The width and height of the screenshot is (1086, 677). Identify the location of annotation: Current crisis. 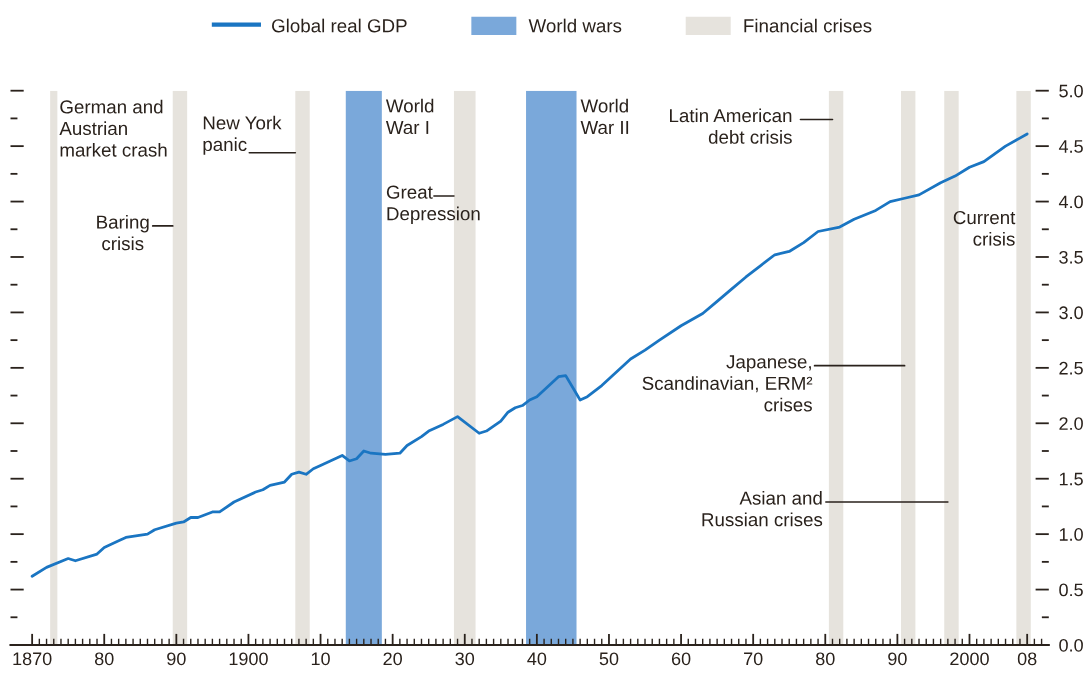
(984, 228).